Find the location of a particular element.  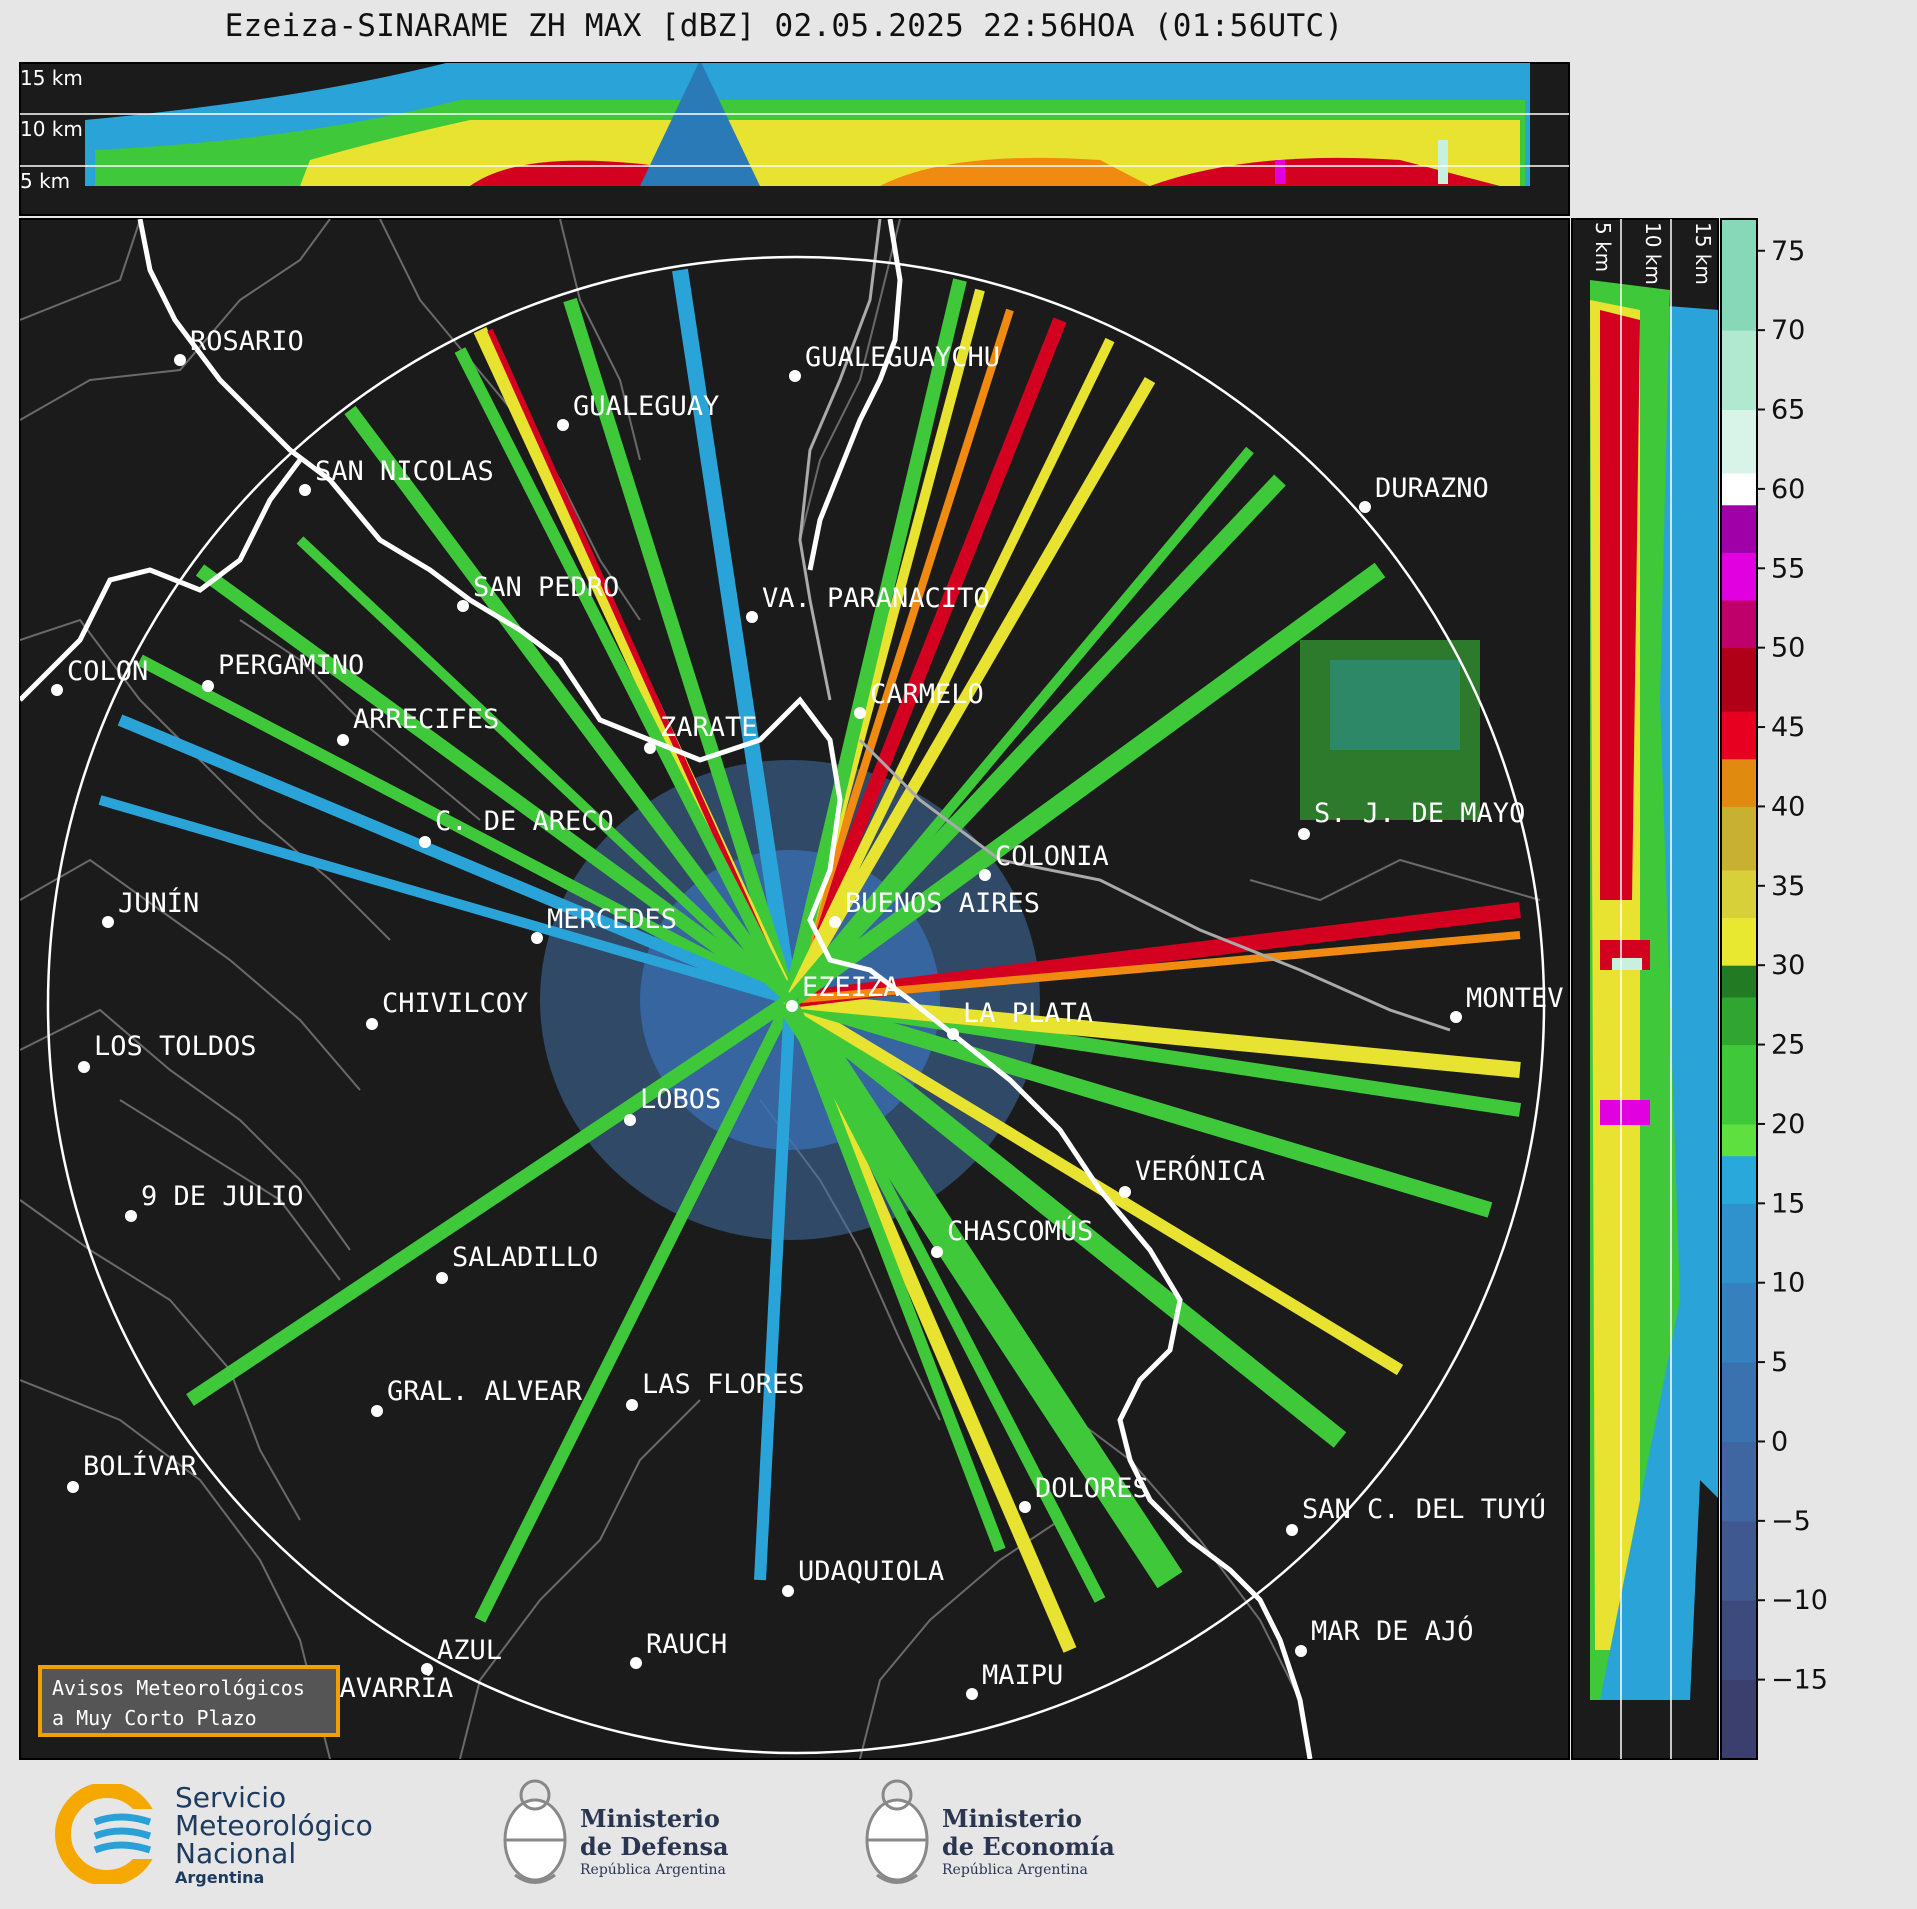

svg-text: COLONIA is located at coordinates (1052, 856).